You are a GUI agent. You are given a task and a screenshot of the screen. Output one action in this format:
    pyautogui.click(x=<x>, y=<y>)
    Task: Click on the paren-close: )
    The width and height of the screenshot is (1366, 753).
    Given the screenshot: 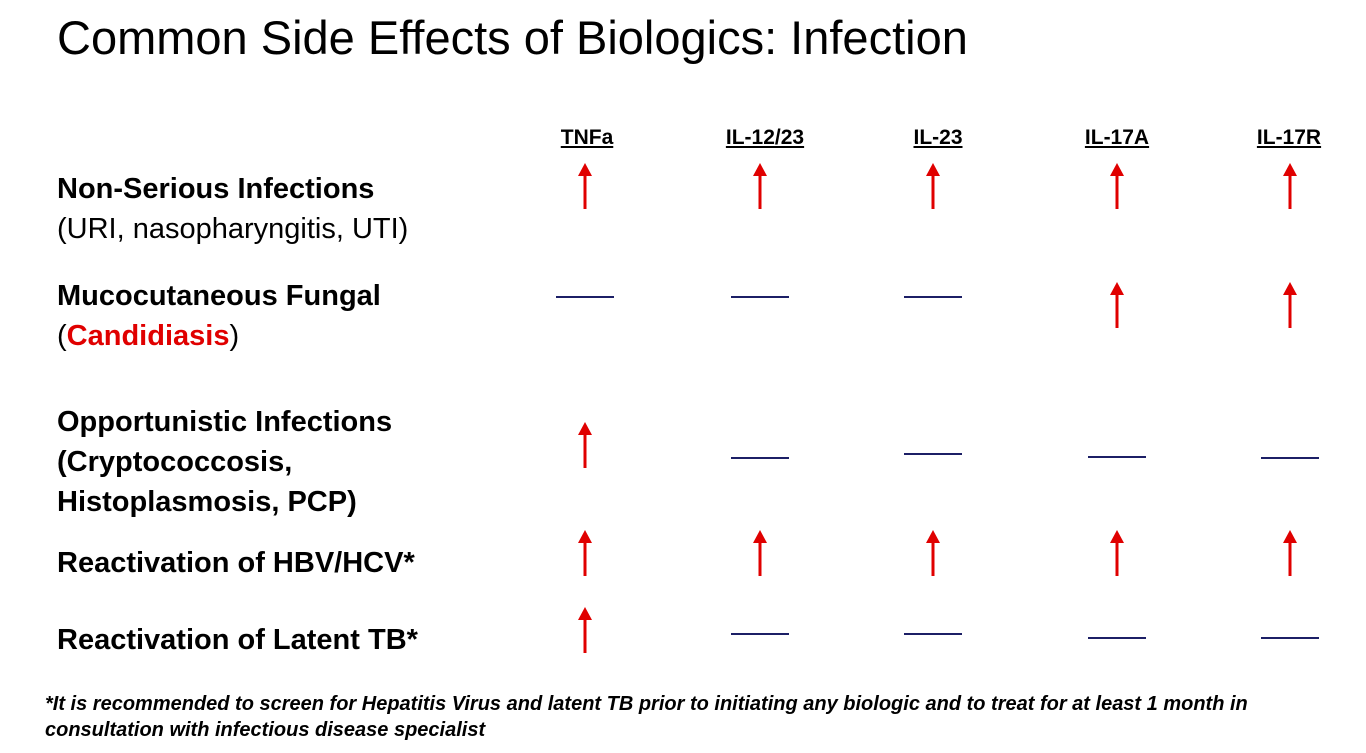 What is the action you would take?
    pyautogui.click(x=234, y=336)
    